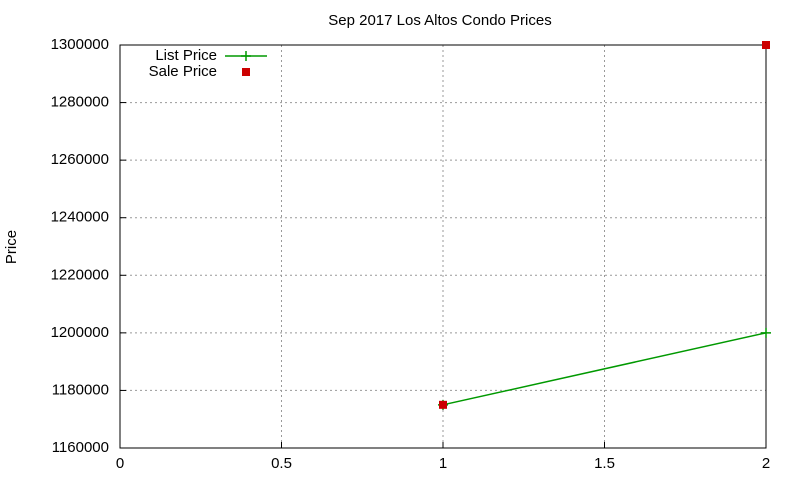 The image size is (800, 480). Describe the element at coordinates (80, 332) in the screenshot. I see `y-tick-label: 1200000` at that location.